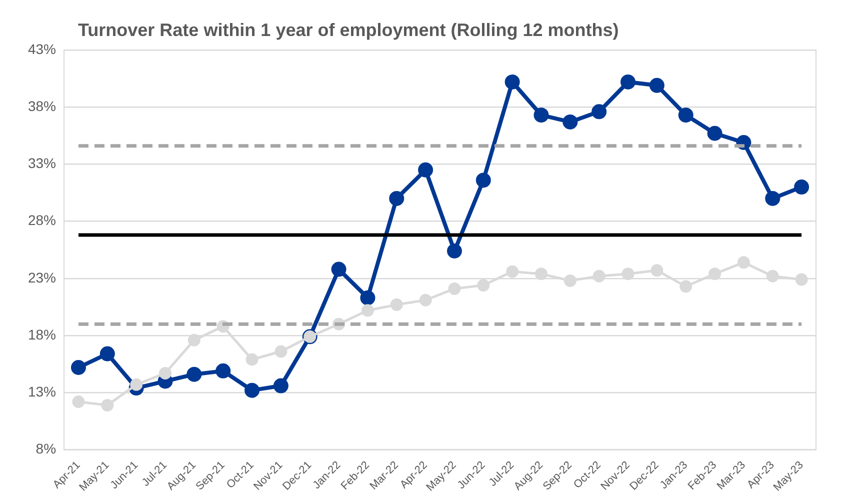 The height and width of the screenshot is (502, 846). What do you see at coordinates (42, 163) in the screenshot?
I see `y-tick-label: 33%` at bounding box center [42, 163].